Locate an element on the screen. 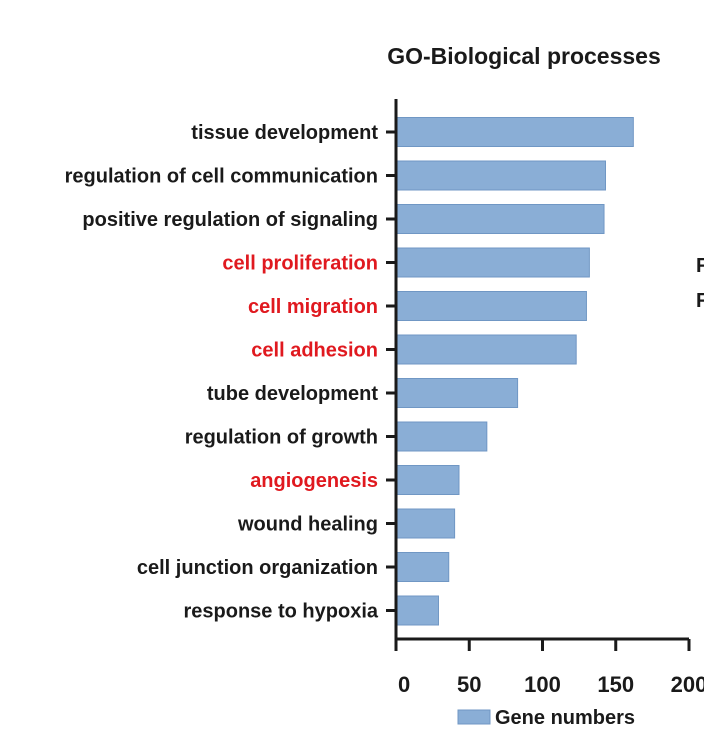 This screenshot has height=729, width=704. bar-regulation-of-growth is located at coordinates (441, 436).